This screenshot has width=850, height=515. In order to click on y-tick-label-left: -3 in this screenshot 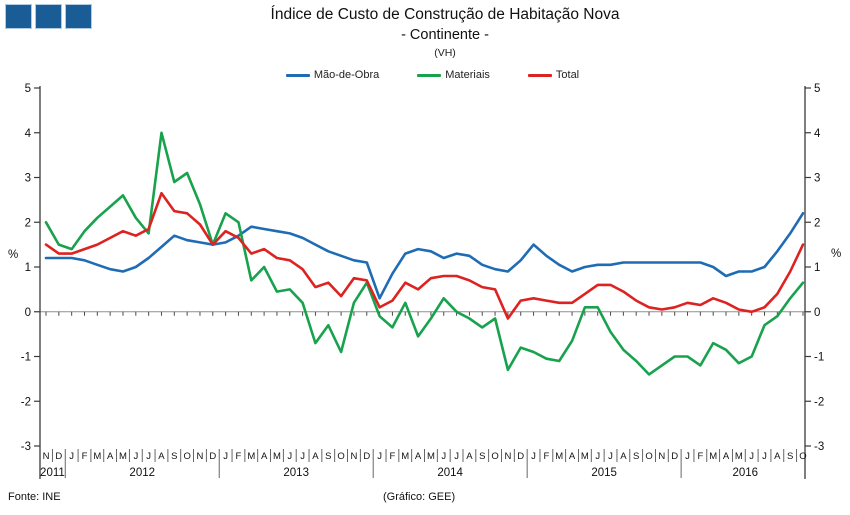, I will do `click(26, 447)`.